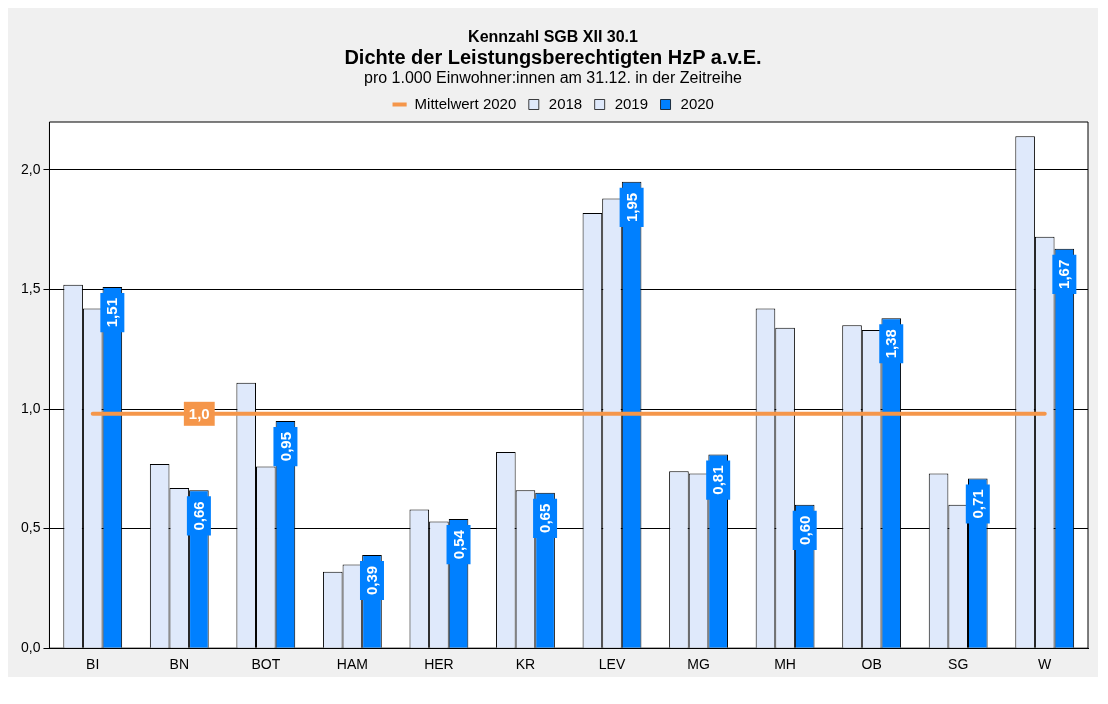 Image resolution: width=1108 pixels, height=704 pixels. What do you see at coordinates (285, 446) in the screenshot?
I see `data-label: 0,95` at bounding box center [285, 446].